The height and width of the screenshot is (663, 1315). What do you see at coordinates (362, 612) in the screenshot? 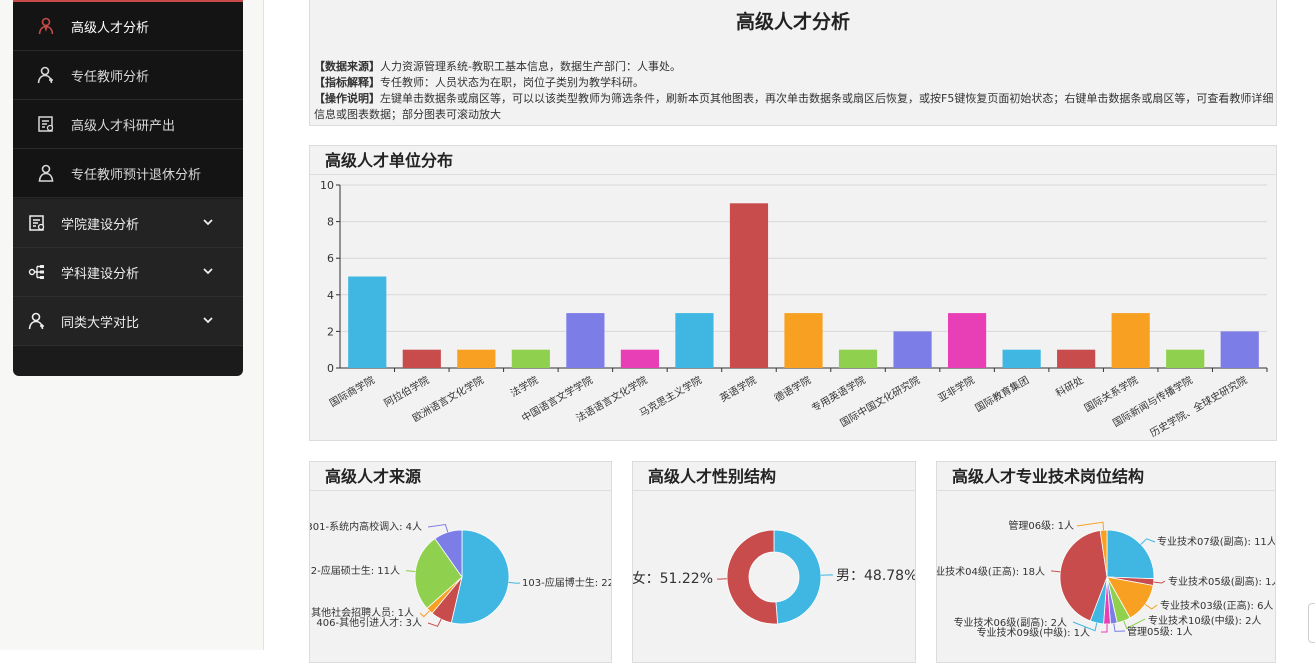
I see `slice-label: 其他社会招聘人员: 1人` at bounding box center [362, 612].